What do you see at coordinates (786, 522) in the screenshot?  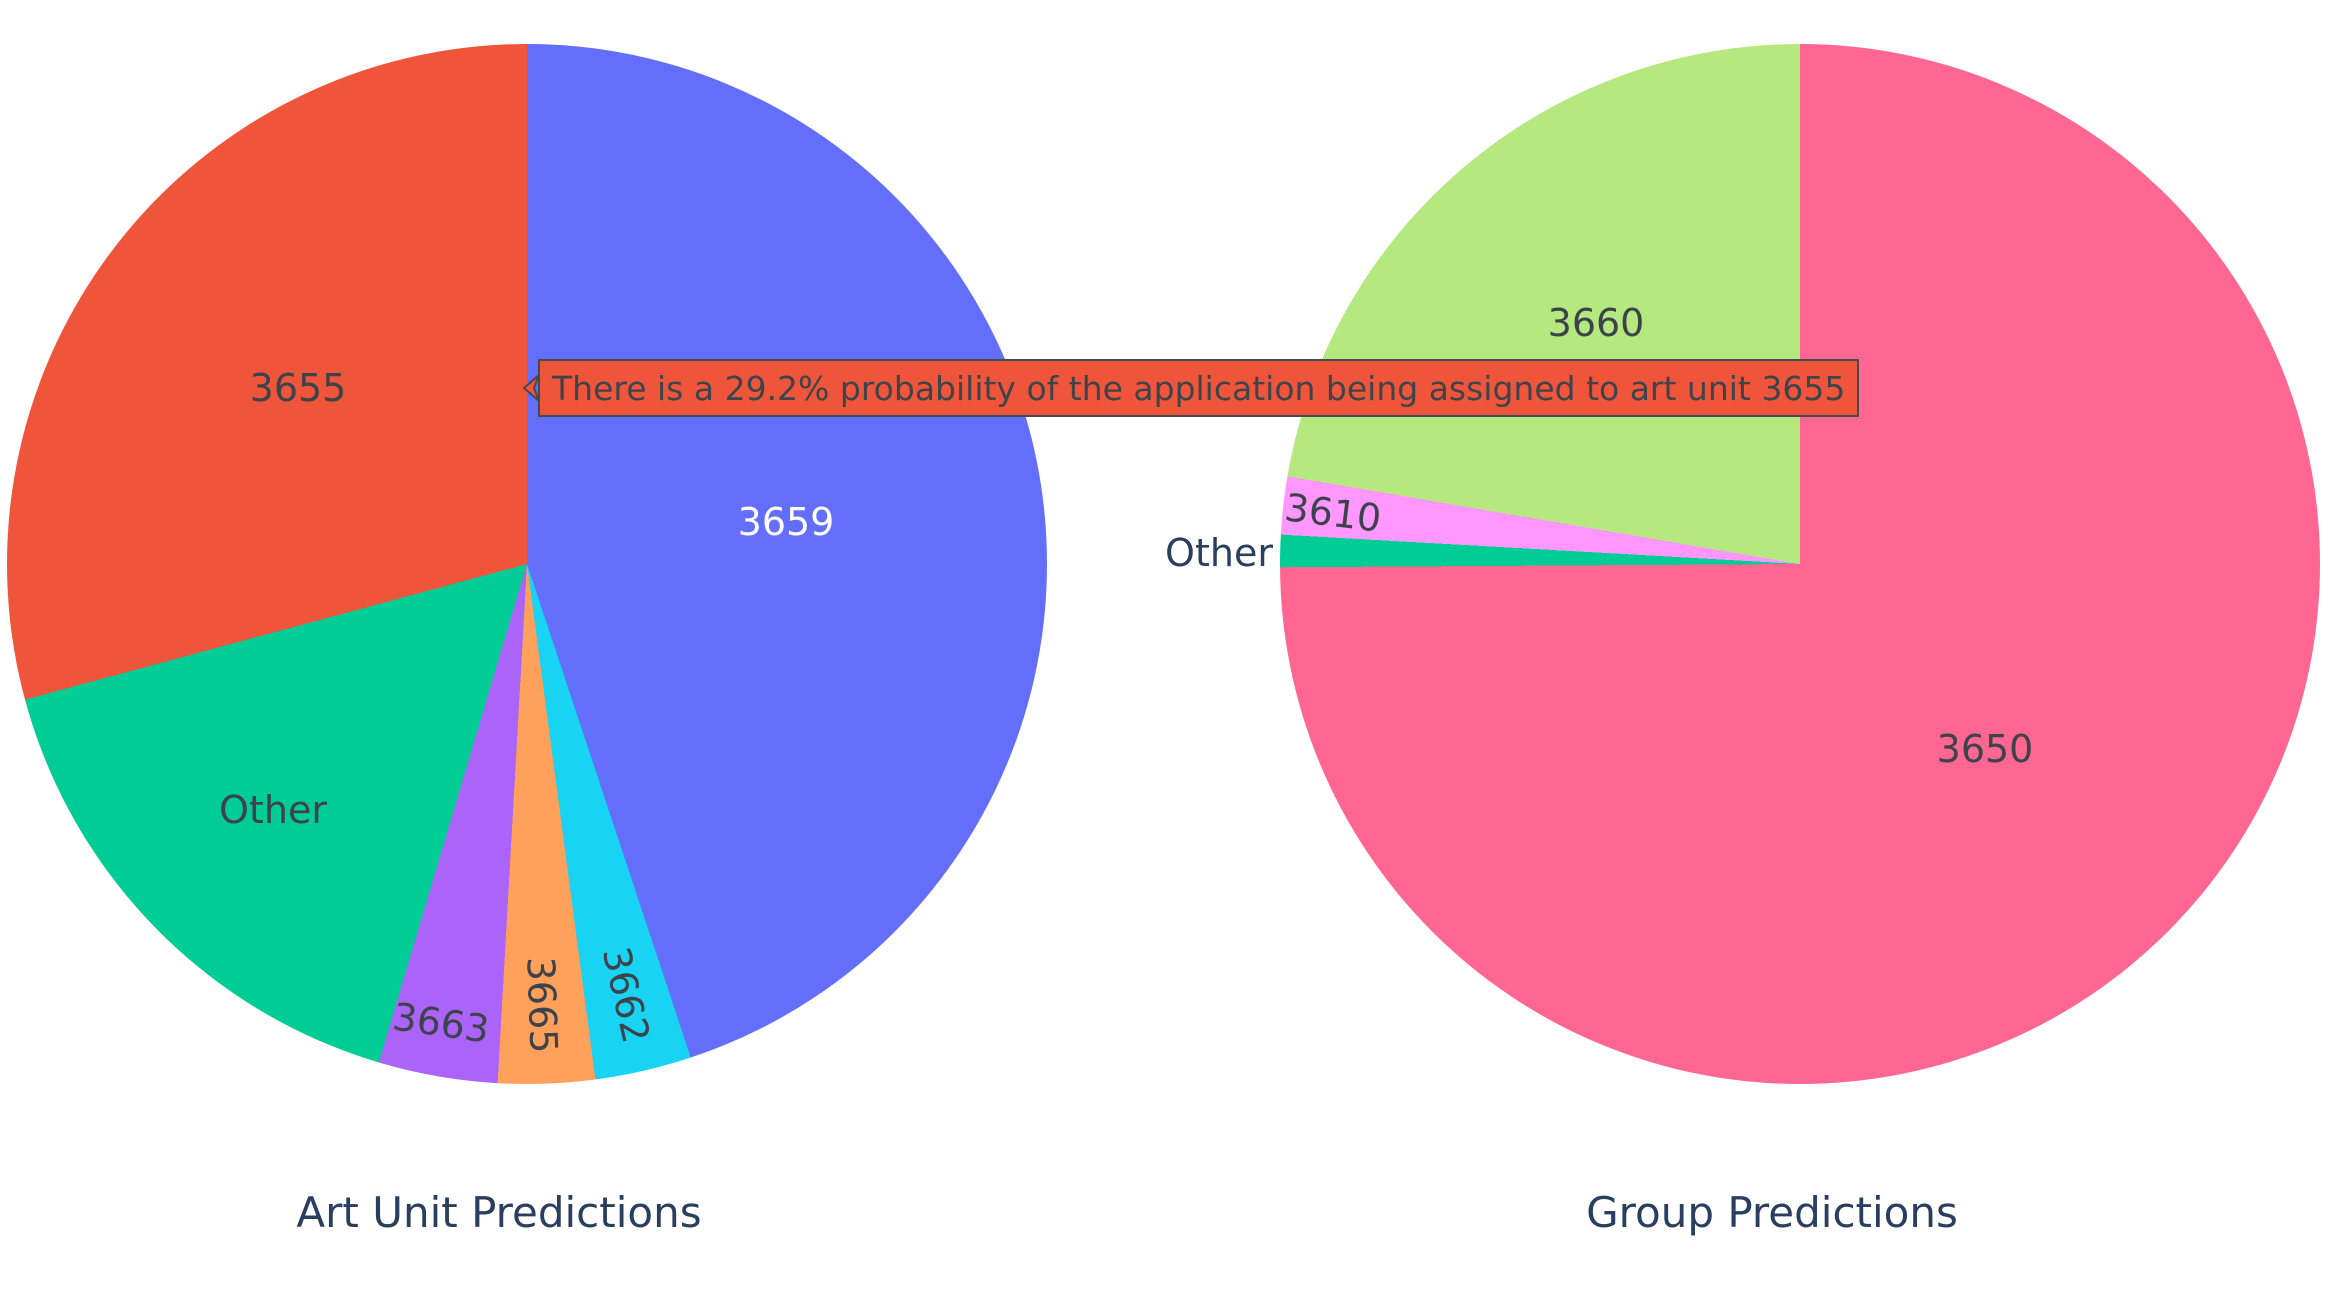 I see `slice-label-3659: 3659` at bounding box center [786, 522].